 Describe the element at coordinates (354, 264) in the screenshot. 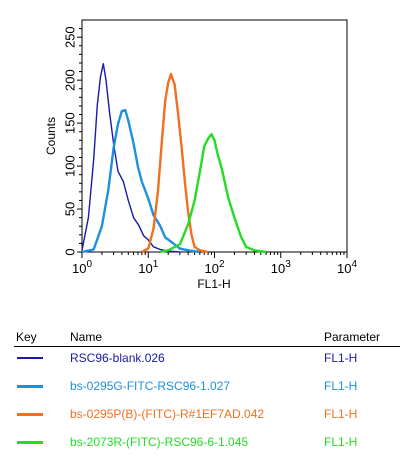

I see `x-tick-exponent: 4` at that location.